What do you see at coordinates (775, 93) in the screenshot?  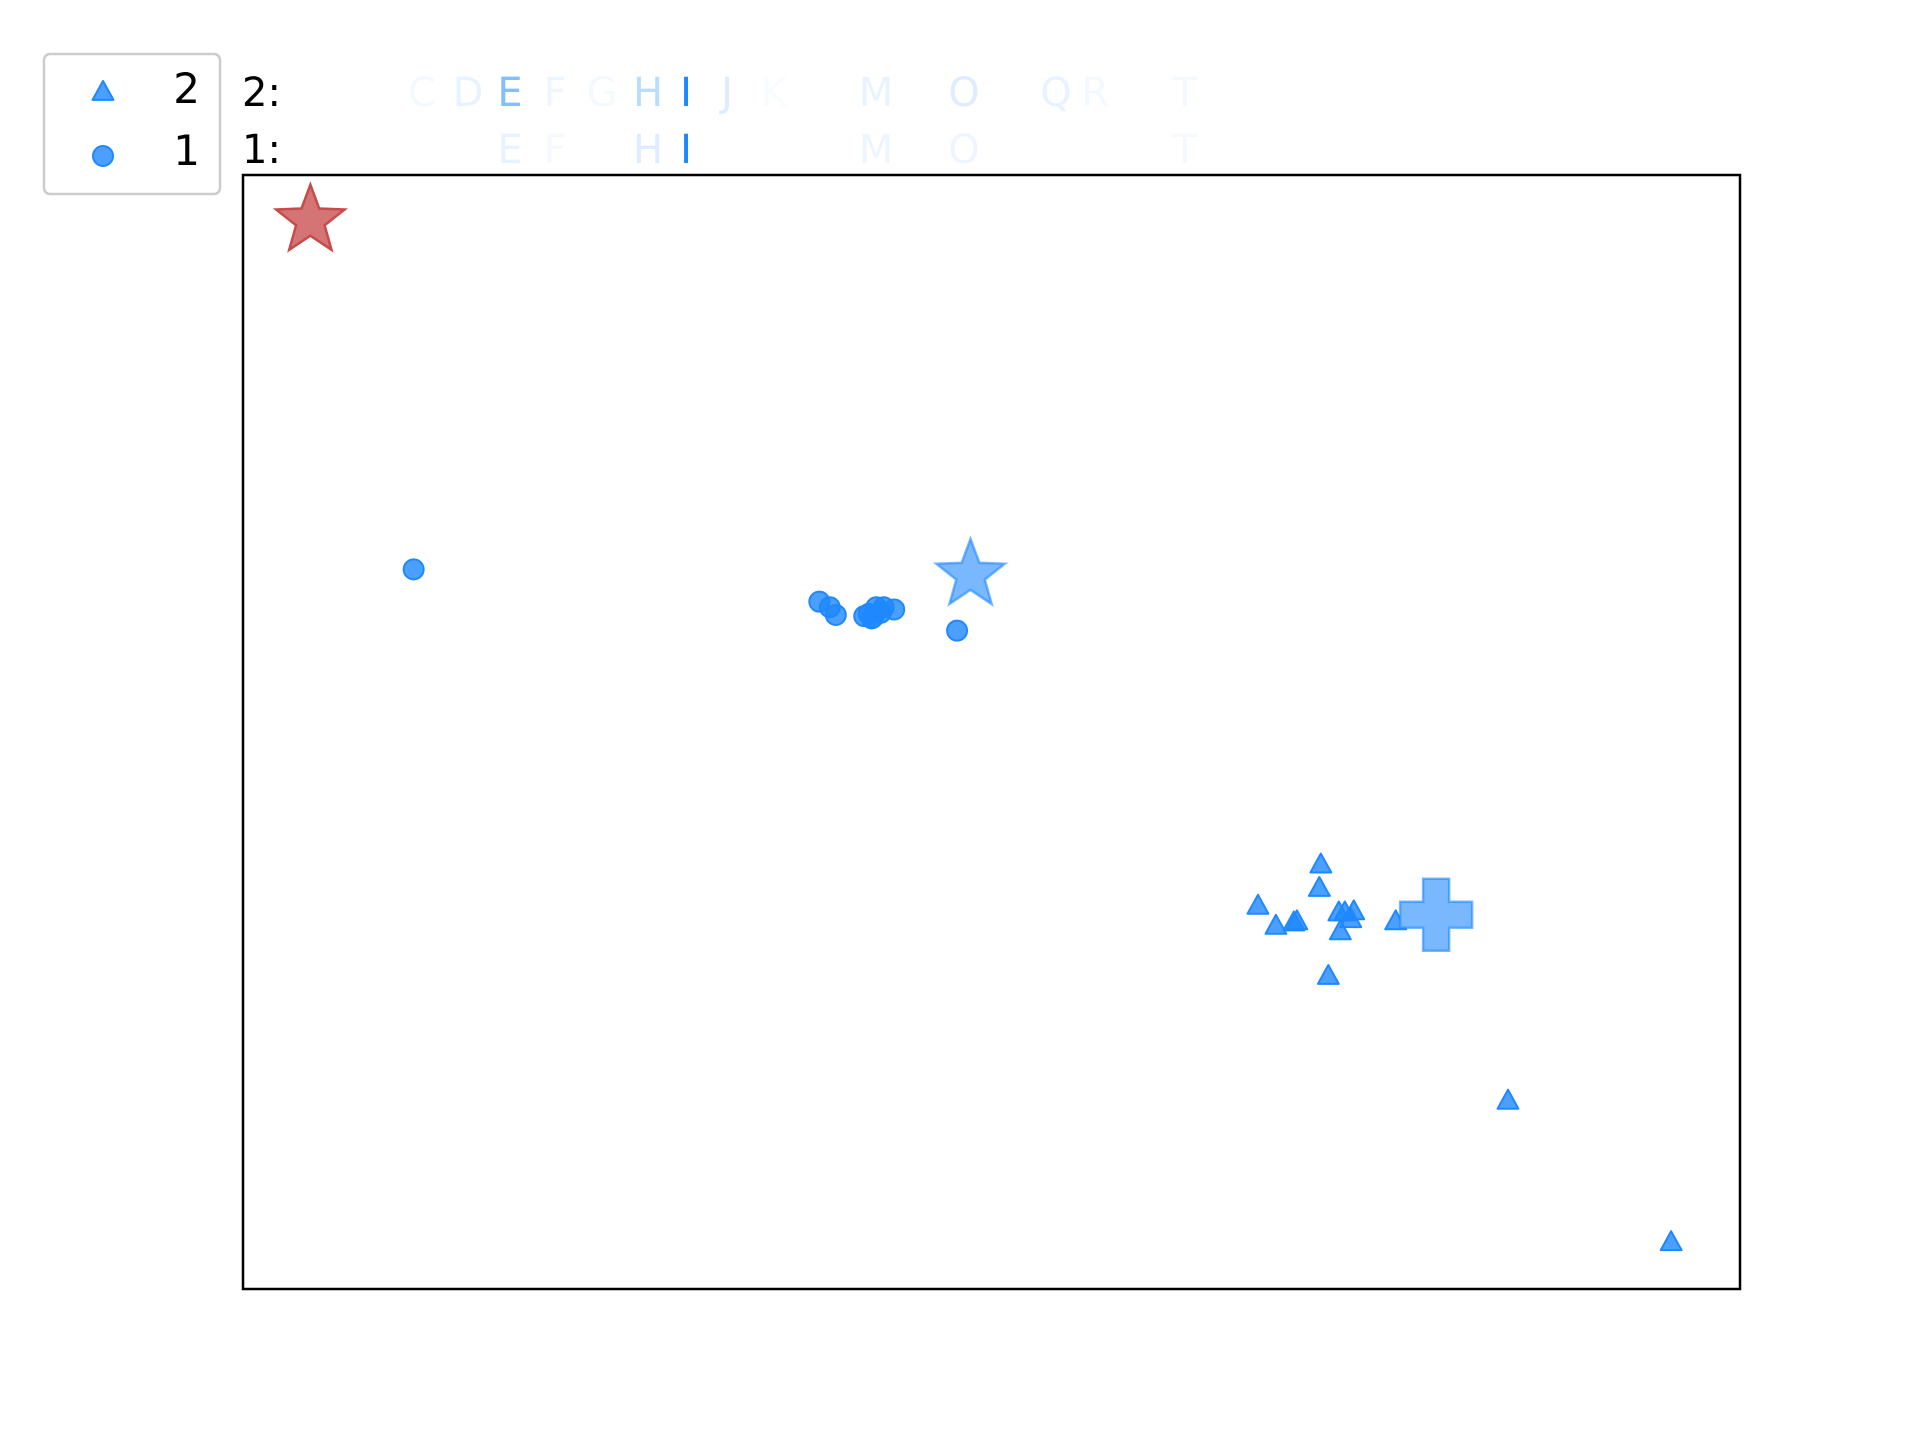 I see `letter-K: K` at bounding box center [775, 93].